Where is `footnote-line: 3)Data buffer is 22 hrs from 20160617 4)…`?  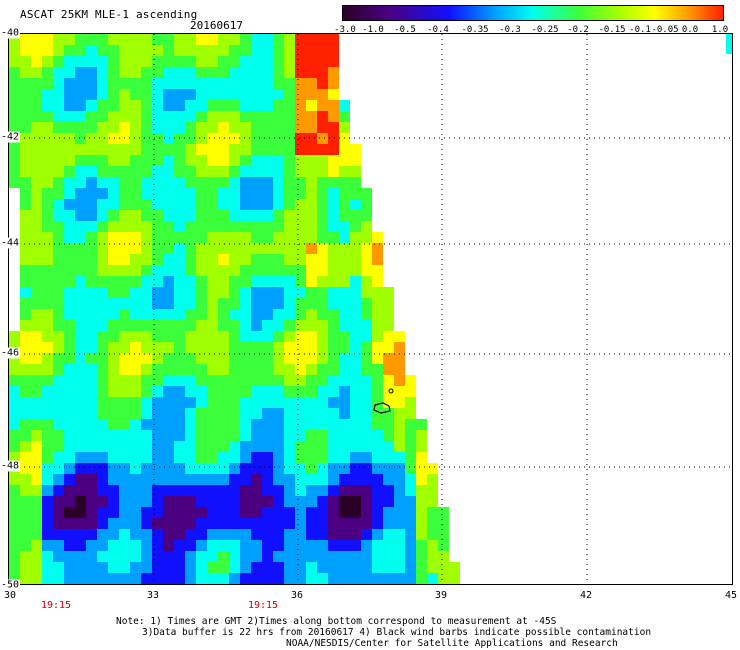 footnote-line: 3)Data buffer is 22 hrs from 20160617 4)… is located at coordinates (397, 632).